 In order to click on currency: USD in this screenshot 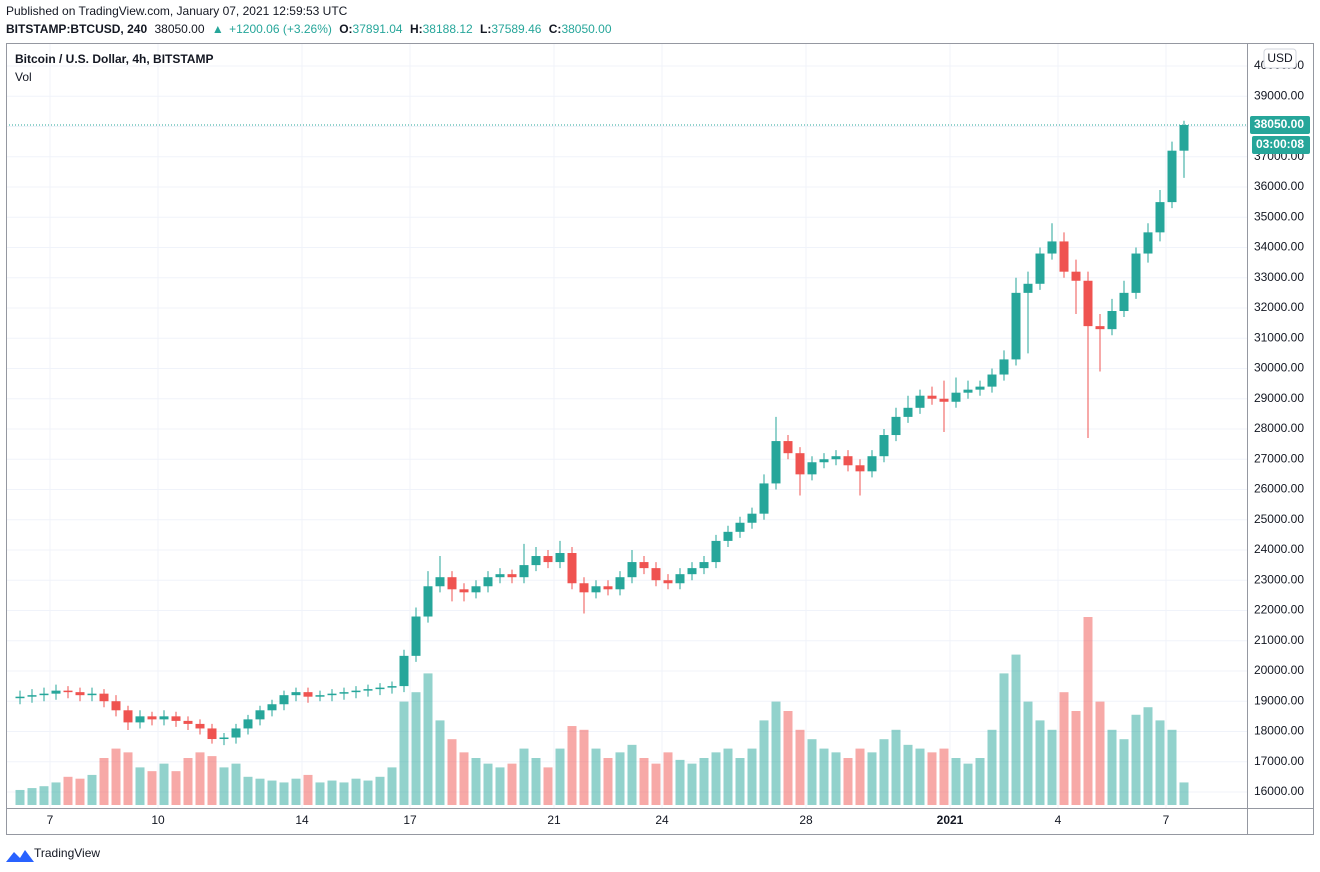, I will do `click(1280, 58)`.